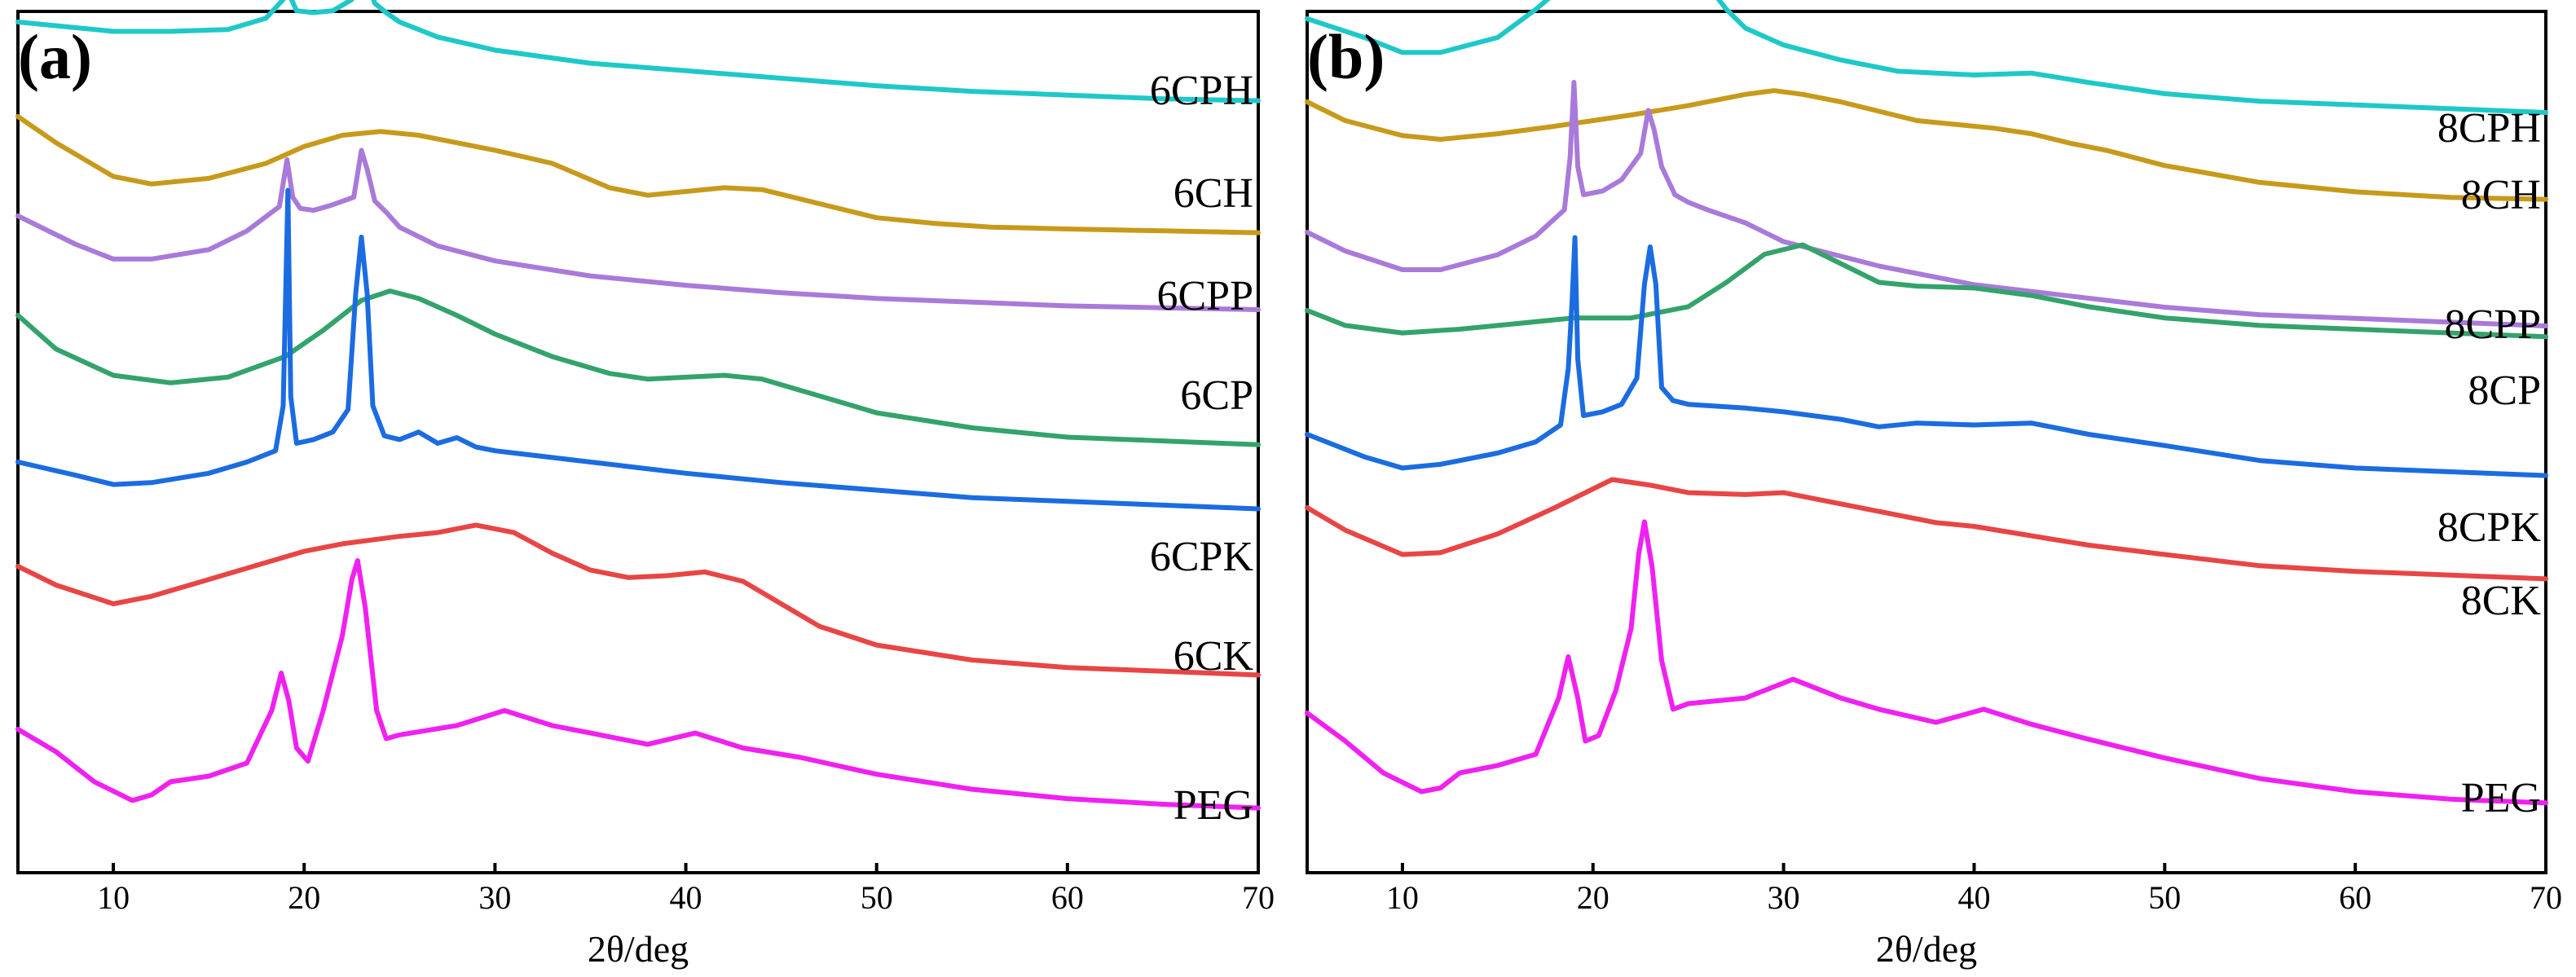 This screenshot has height=977, width=2576. Describe the element at coordinates (2489, 527) in the screenshot. I see `series-label-8cpk: 8CPK` at that location.